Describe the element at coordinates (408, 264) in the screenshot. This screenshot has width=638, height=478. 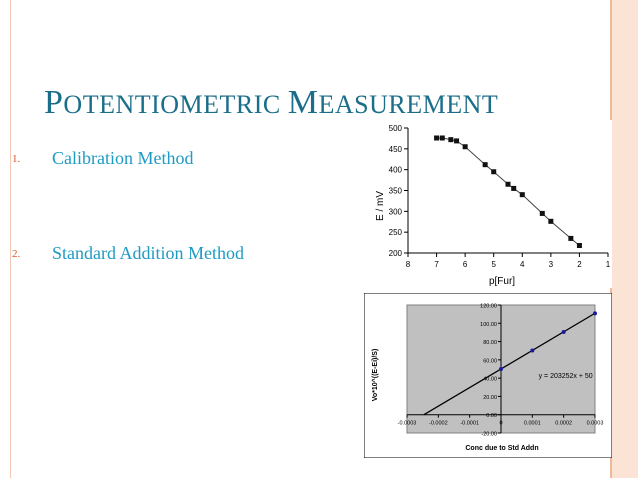
I see `x-tick-label: 8` at that location.